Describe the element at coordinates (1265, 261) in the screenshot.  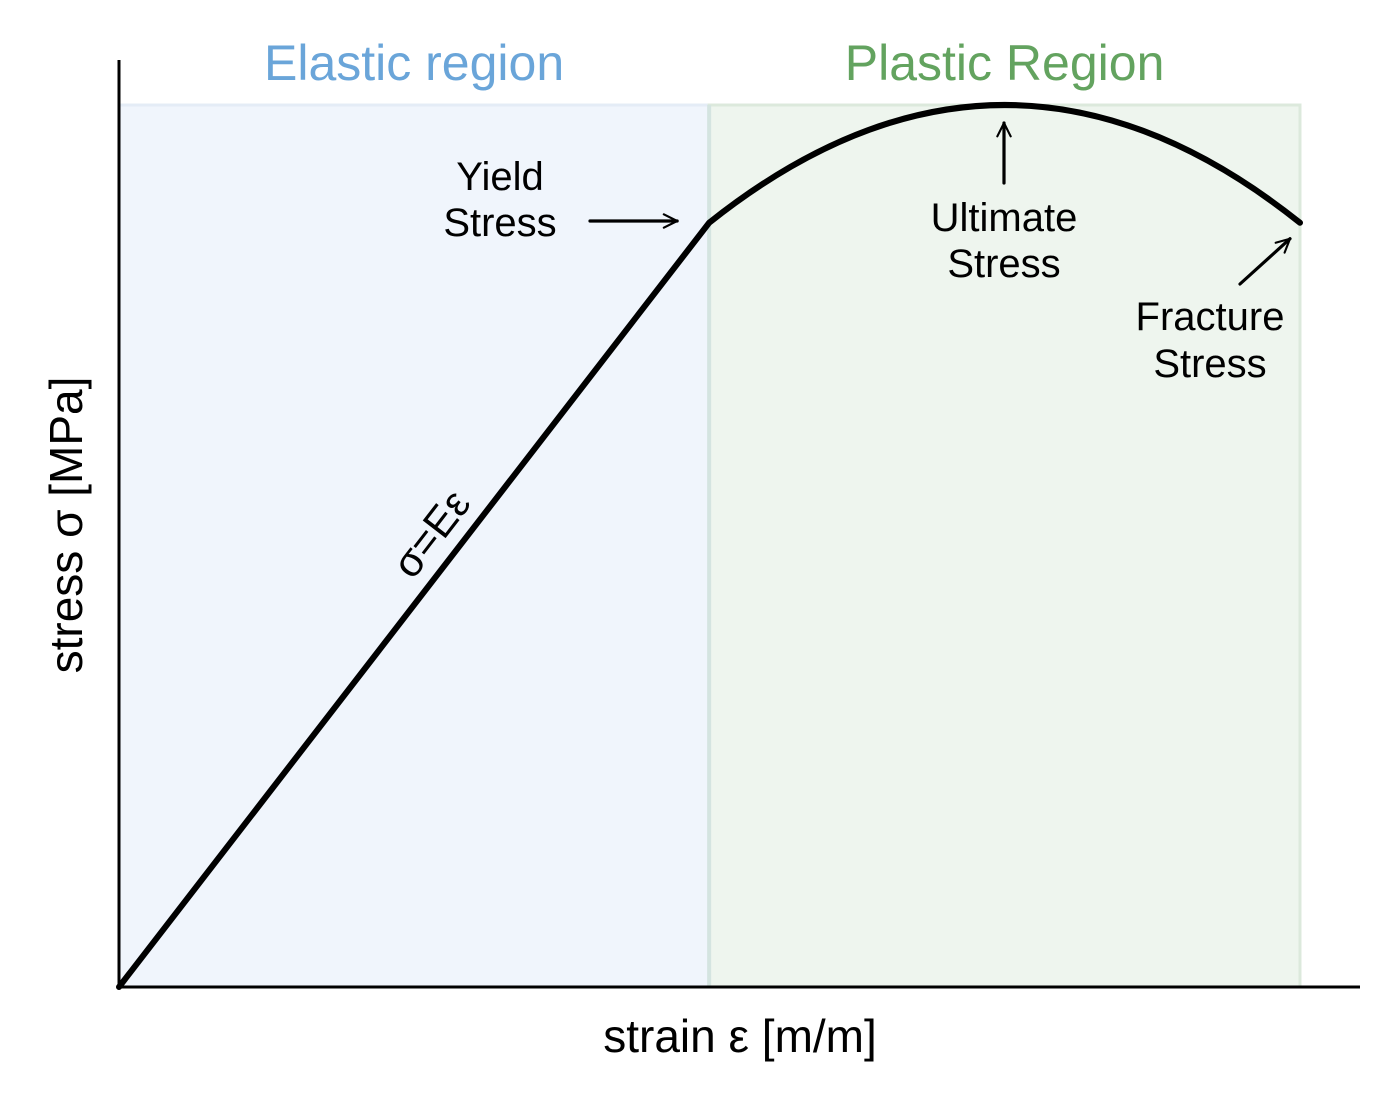
I see `annotation-fracture-arrow` at that location.